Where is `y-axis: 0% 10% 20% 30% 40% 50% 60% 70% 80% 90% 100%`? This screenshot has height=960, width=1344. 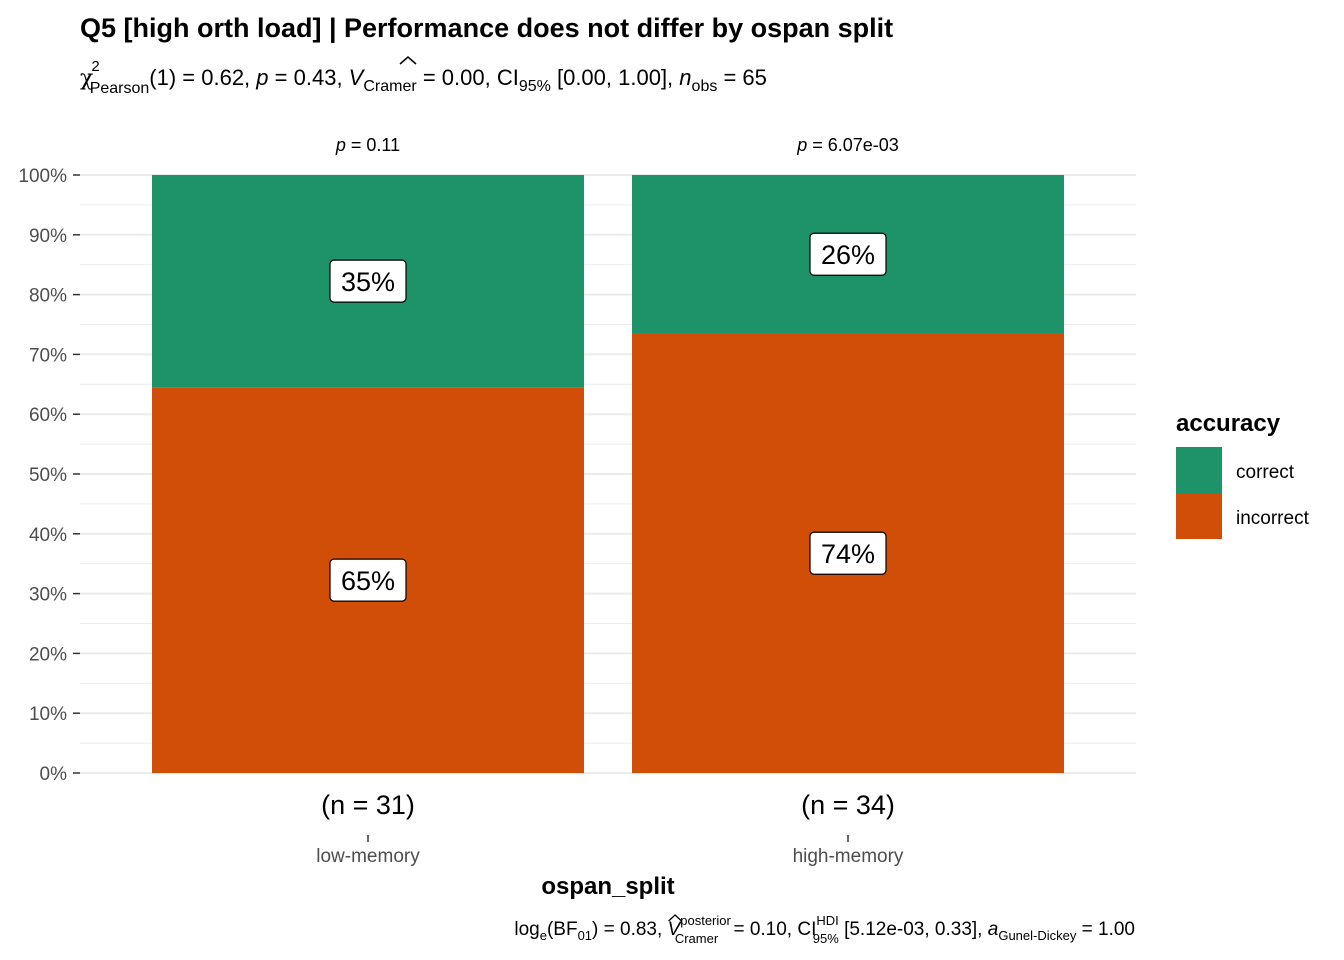 y-axis: 0% 10% 20% 30% 40% 50% 60% 70% 80% 90% 100% is located at coordinates (49, 475).